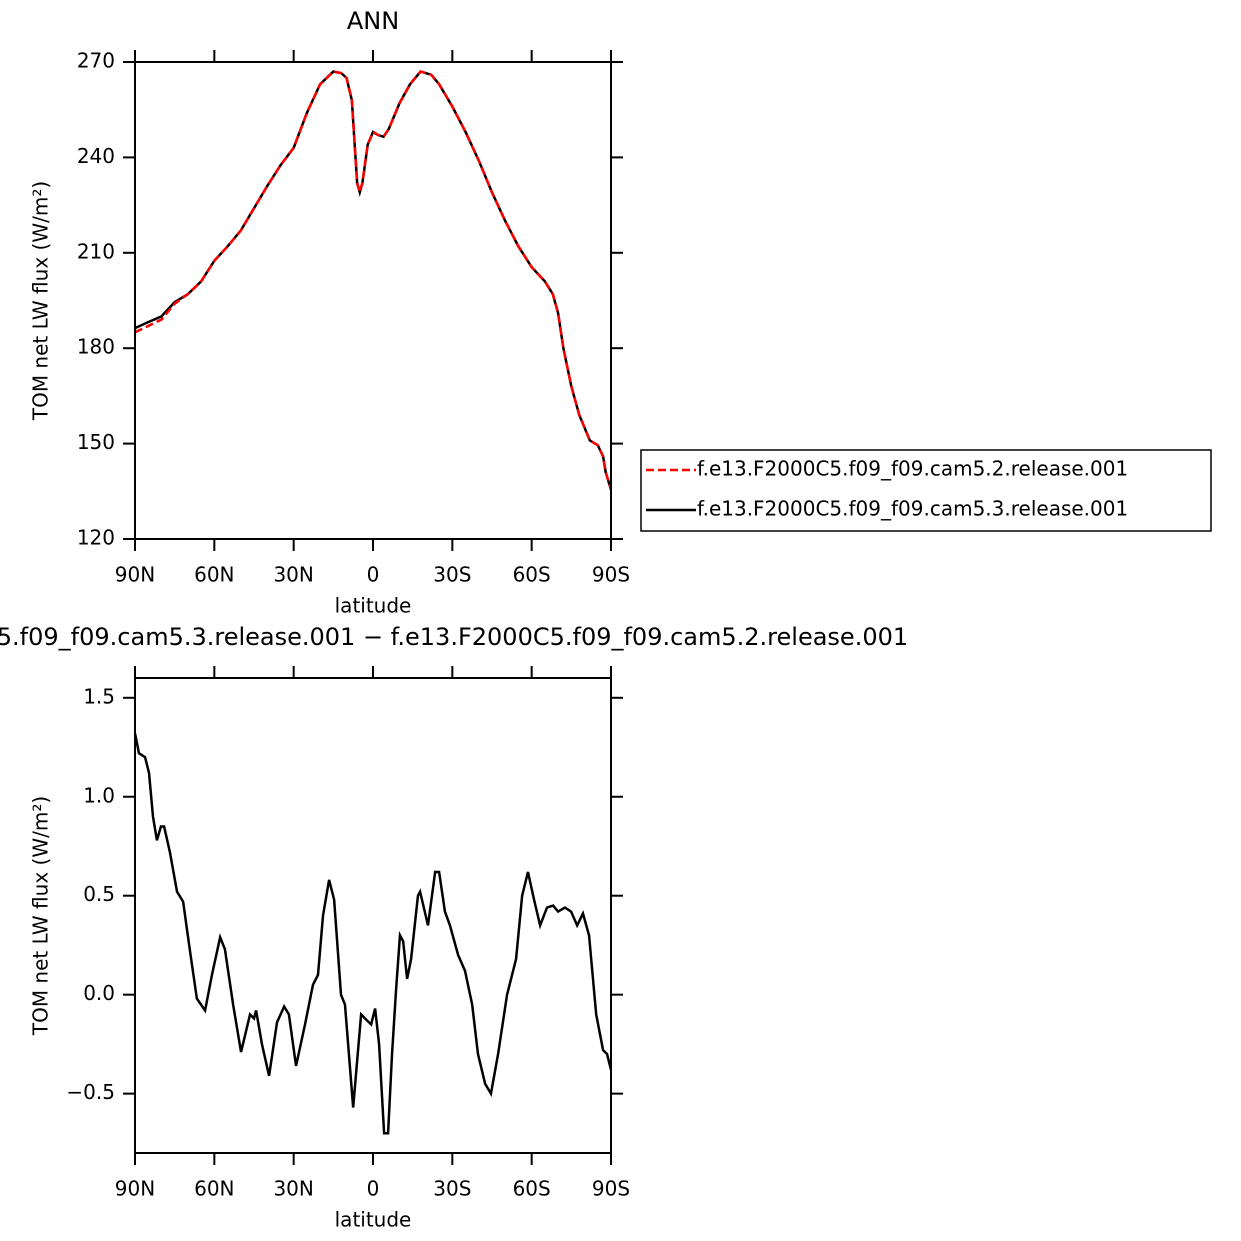 The width and height of the screenshot is (1241, 1241). Describe the element at coordinates (99, 894) in the screenshot. I see `y-tick-label: 0.5` at that location.